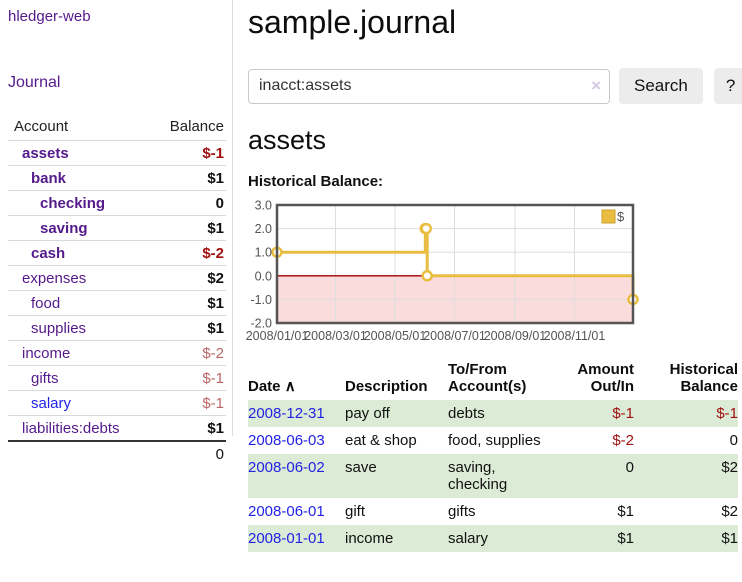  Describe the element at coordinates (661, 86) in the screenshot. I see `search-button: Search` at that location.